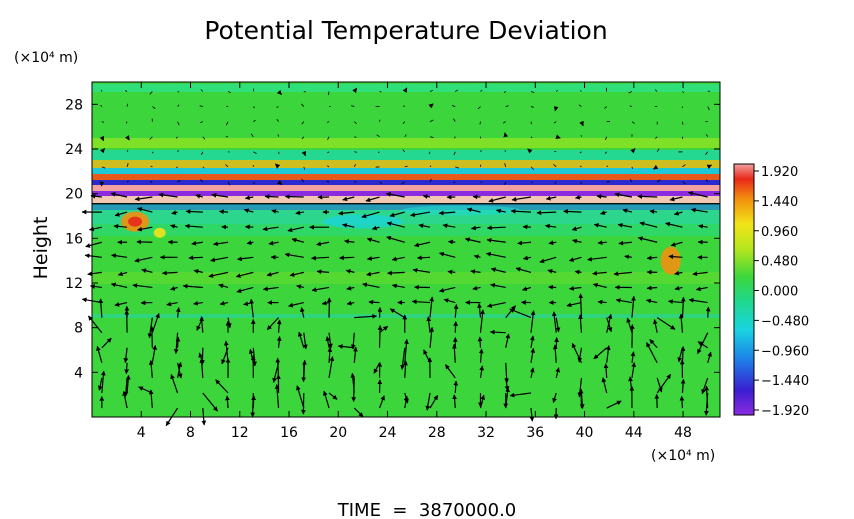 The image size is (854, 519). Describe the element at coordinates (405, 30) in the screenshot. I see `chart-title: Potential Temperature Deviation` at that location.